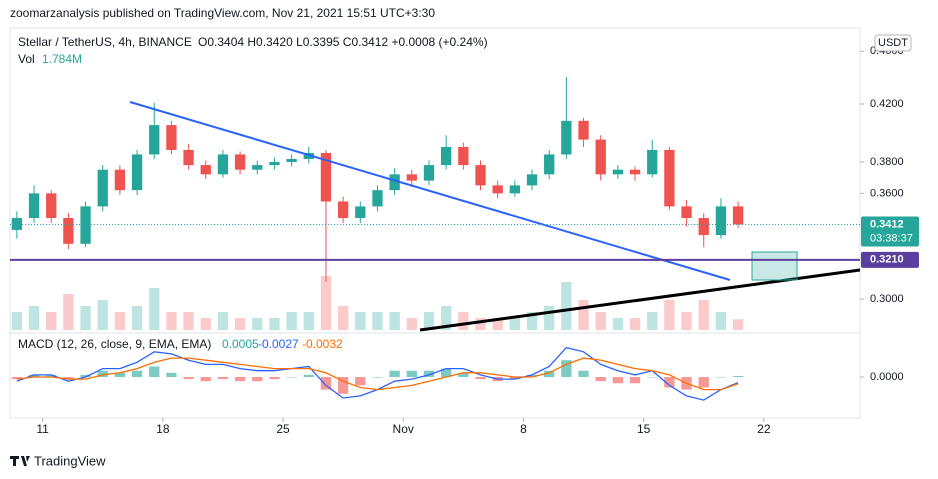  I want to click on hline-label: 0.3210, so click(887, 260).